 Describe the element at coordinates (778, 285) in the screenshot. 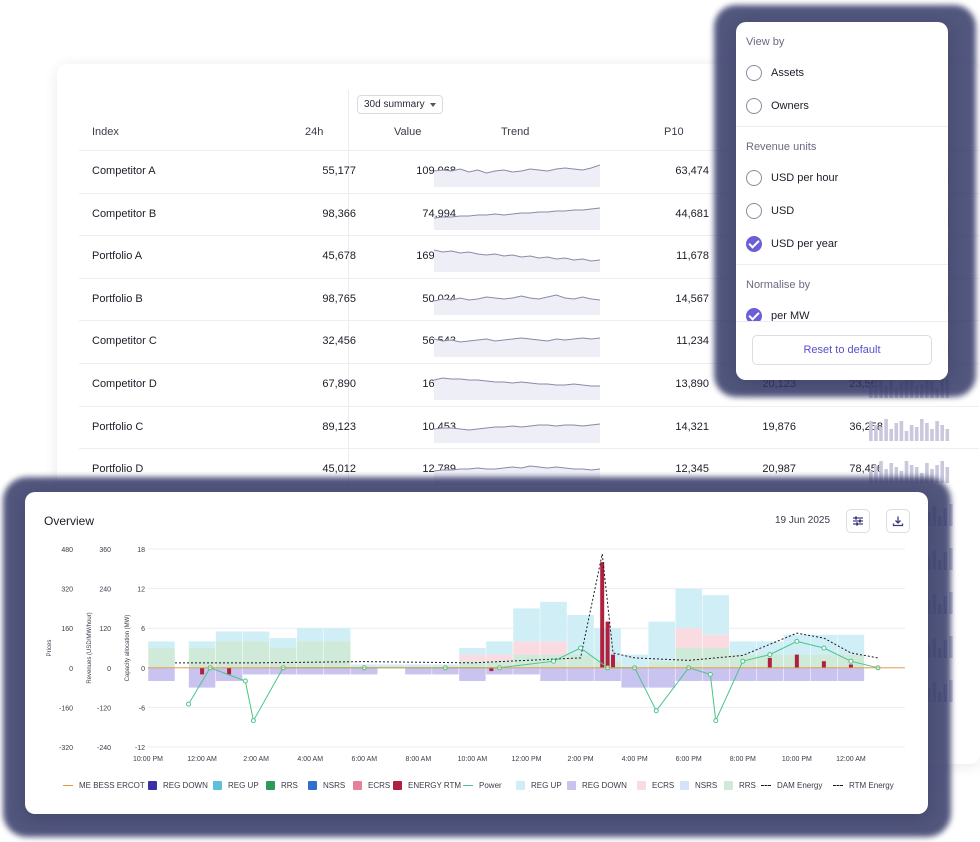

I see `normalise-by-title: Normalise by` at that location.